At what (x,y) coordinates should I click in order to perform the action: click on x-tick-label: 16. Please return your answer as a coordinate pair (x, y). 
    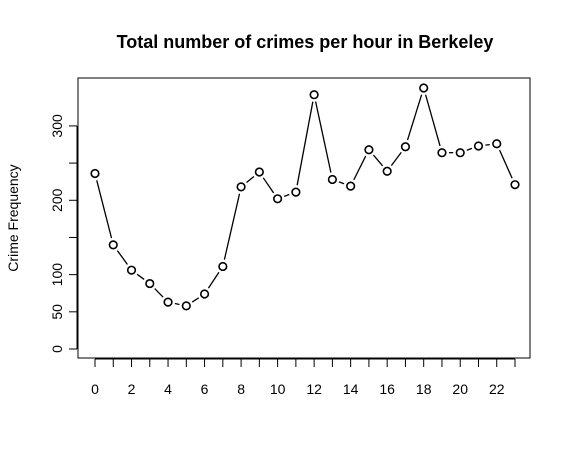
    Looking at the image, I should click on (387, 389).